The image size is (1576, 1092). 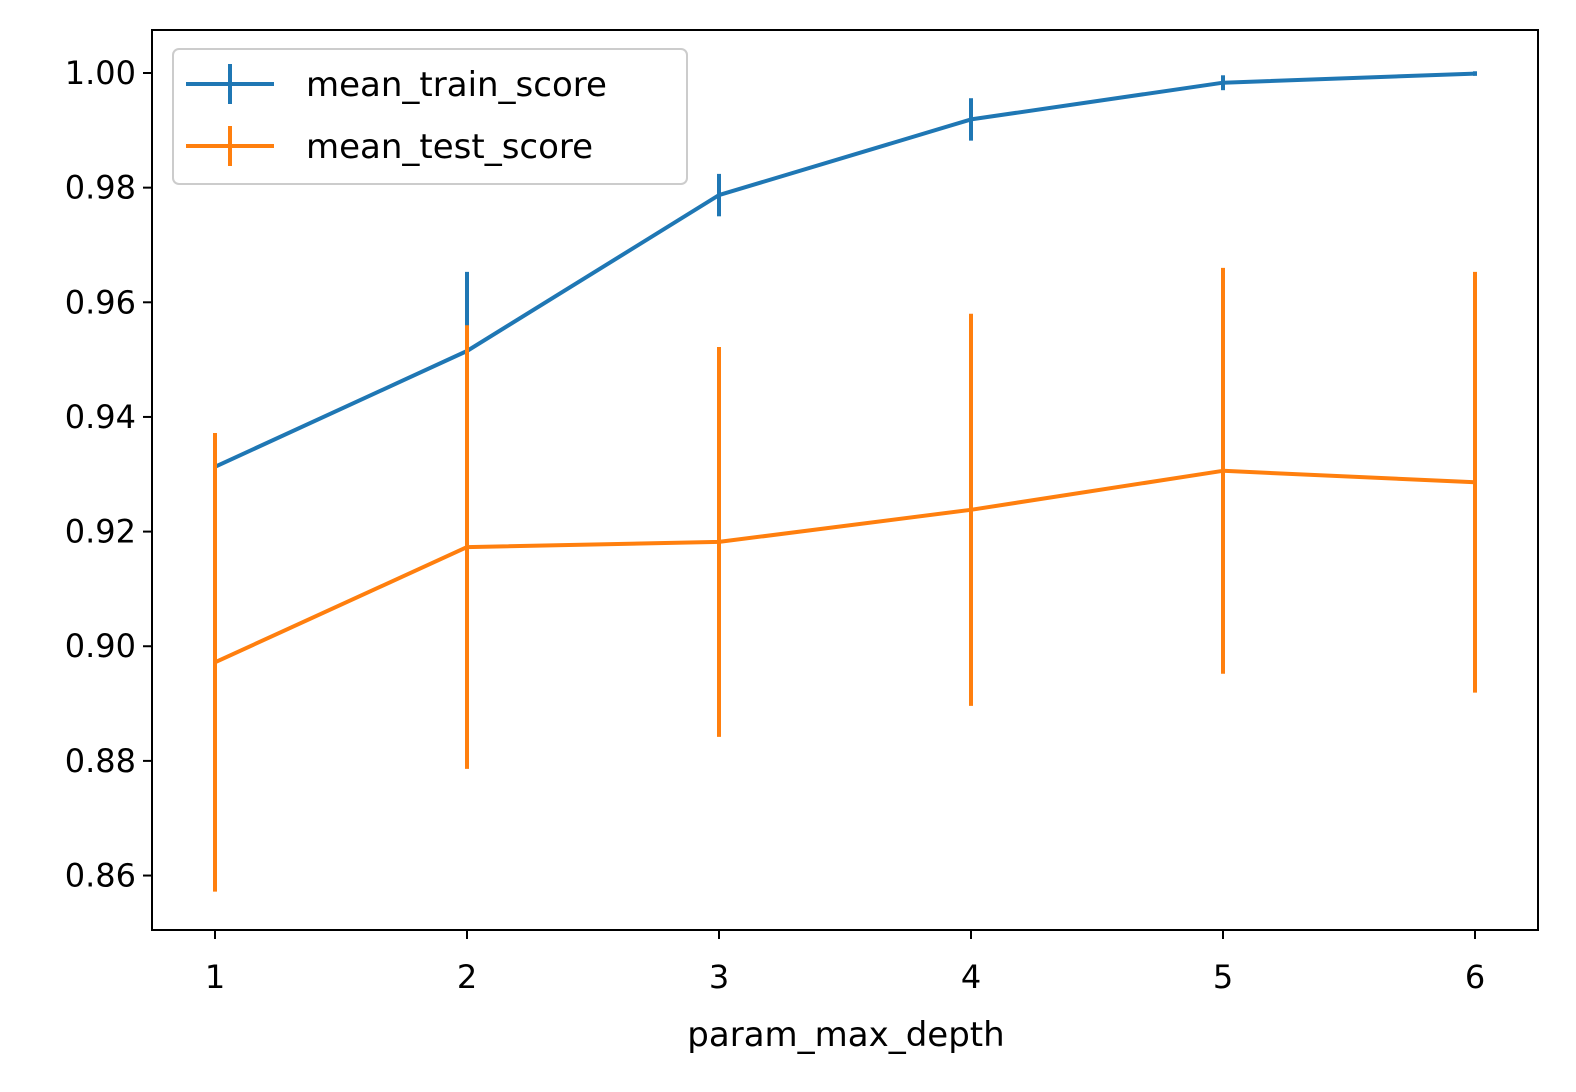 I want to click on x-axis-label: param_max_depth, so click(x=845, y=1035).